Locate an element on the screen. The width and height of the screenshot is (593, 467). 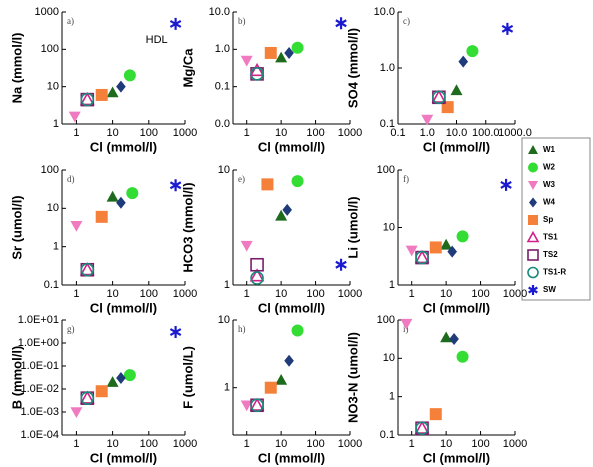
y-tick-label: 1.0 is located at coordinates (222, 49).